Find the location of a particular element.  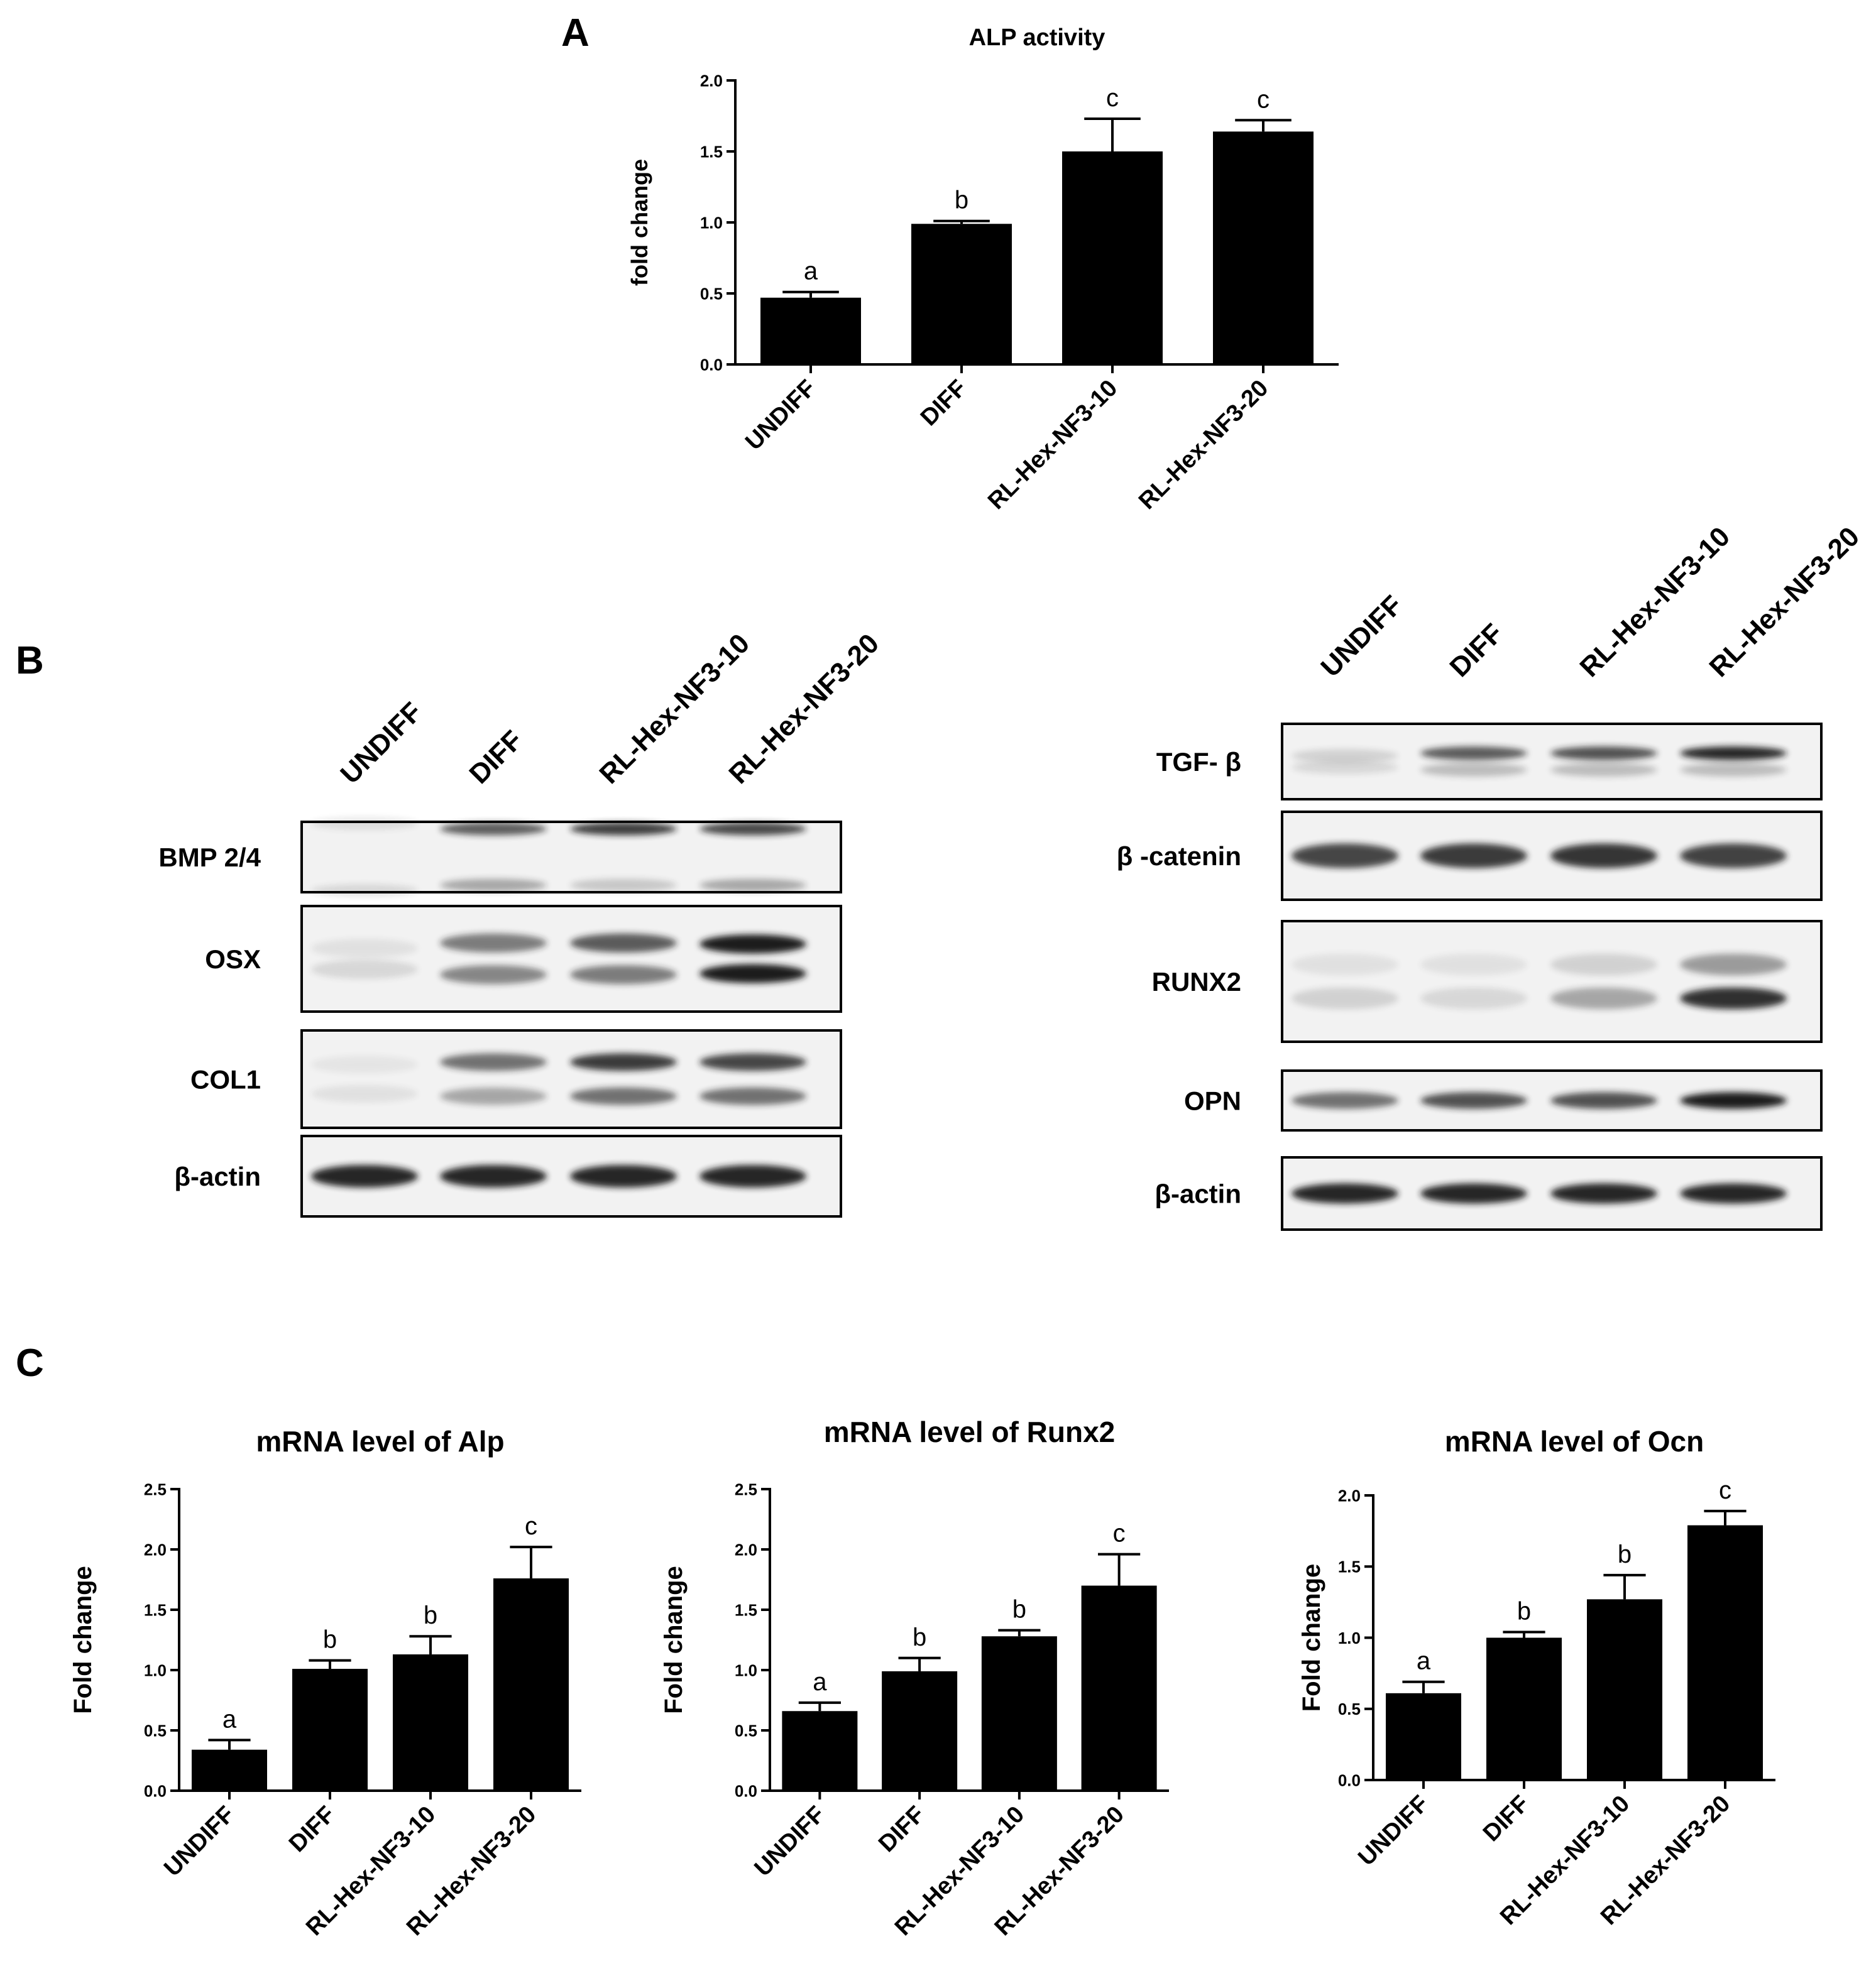

blot-row-label: OPN is located at coordinates (1212, 1101).